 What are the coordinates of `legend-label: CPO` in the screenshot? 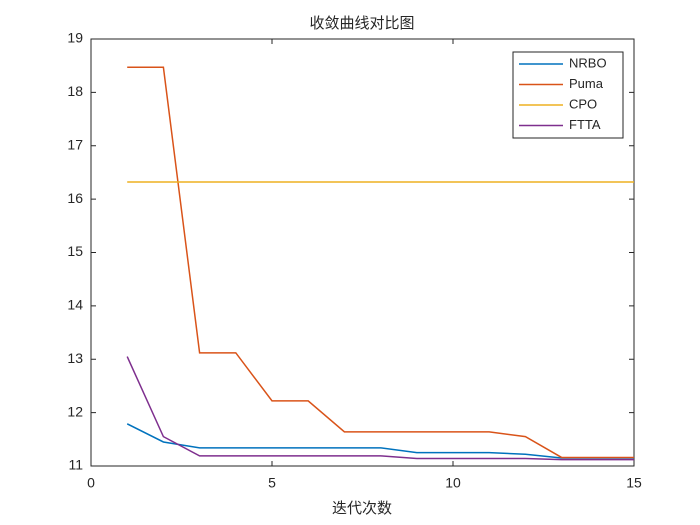 It's located at (583, 103).